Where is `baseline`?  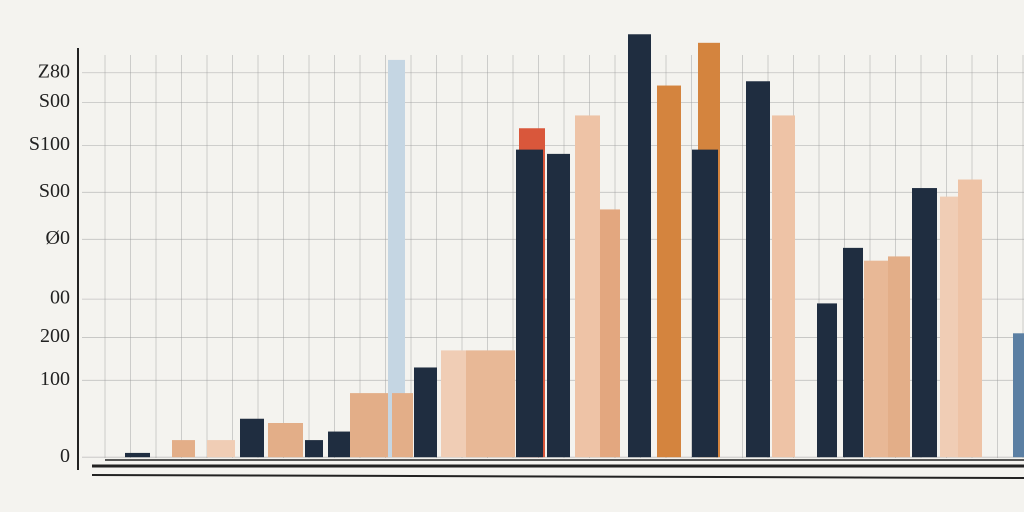
baseline is located at coordinates (557, 476).